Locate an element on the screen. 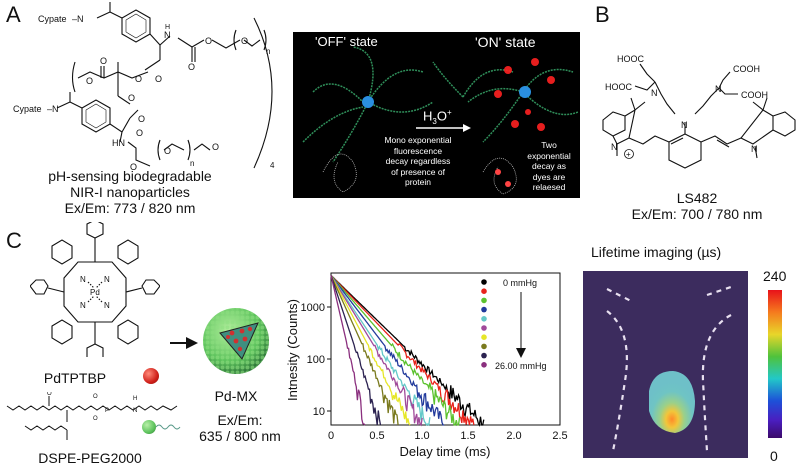 The width and height of the screenshot is (809, 475). on-state-label: 'ON' state is located at coordinates (505, 42).